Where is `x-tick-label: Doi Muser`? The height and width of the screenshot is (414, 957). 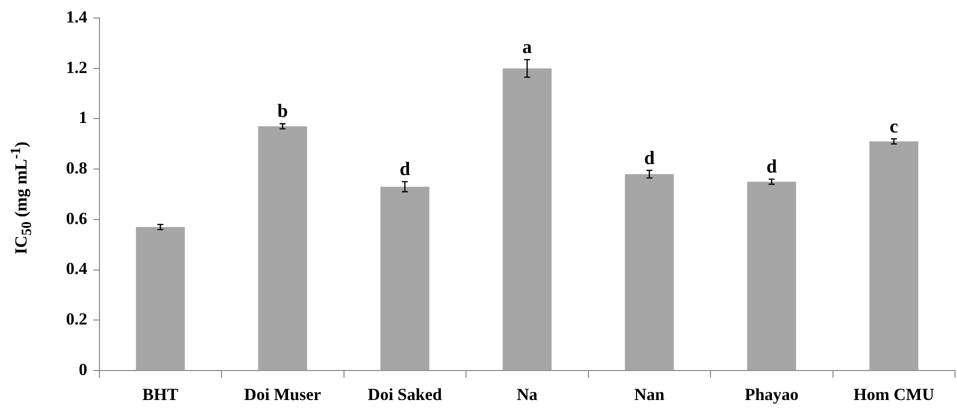
x-tick-label: Doi Muser is located at coordinates (283, 394).